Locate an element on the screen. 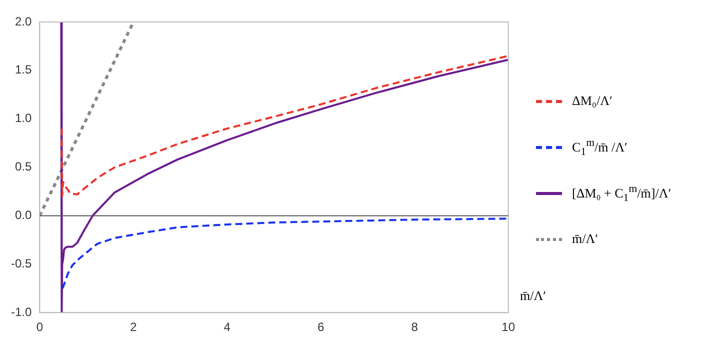 Image resolution: width=708 pixels, height=351 pixels. y-tick-label: 0.0 is located at coordinates (23, 215).